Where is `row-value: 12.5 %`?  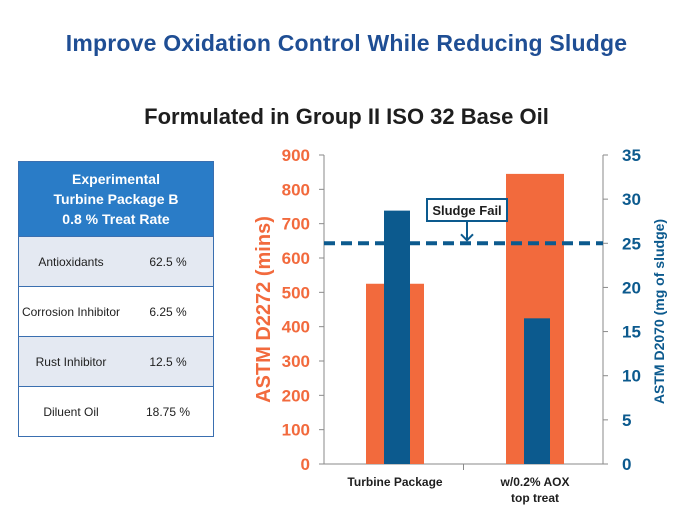
row-value: 12.5 % is located at coordinates (168, 361).